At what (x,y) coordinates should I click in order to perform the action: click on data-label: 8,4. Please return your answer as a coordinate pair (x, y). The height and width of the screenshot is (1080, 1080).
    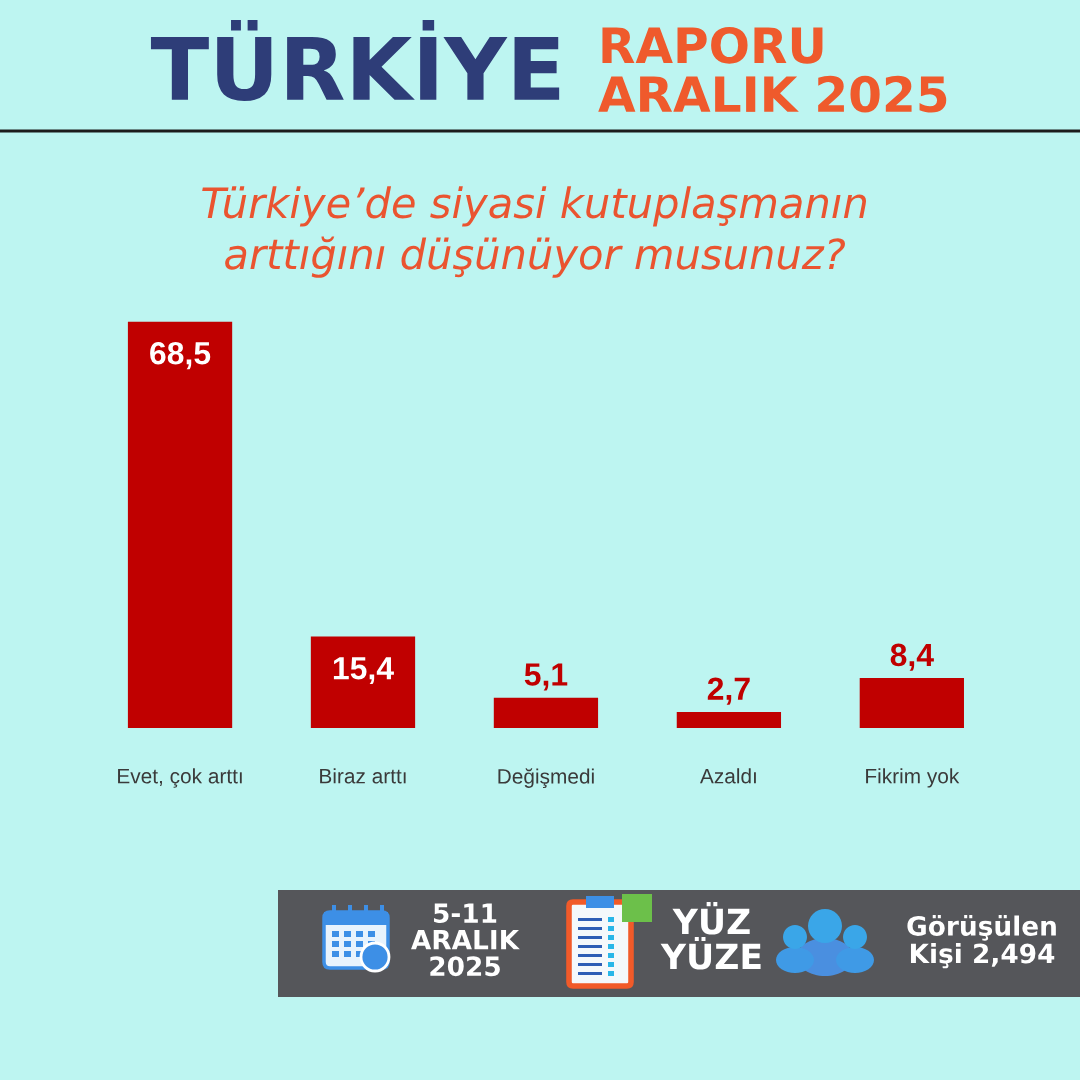
    Looking at the image, I should click on (912, 657).